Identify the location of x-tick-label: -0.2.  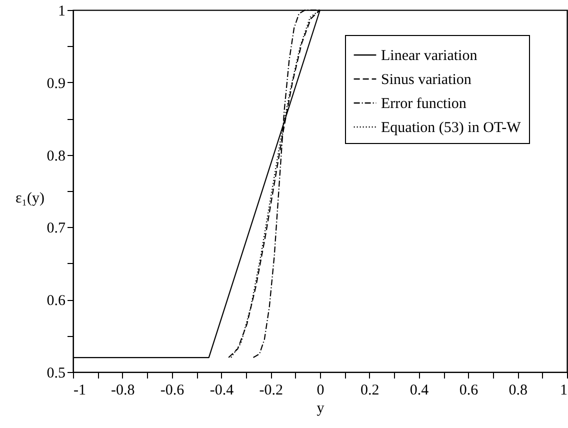
(271, 390).